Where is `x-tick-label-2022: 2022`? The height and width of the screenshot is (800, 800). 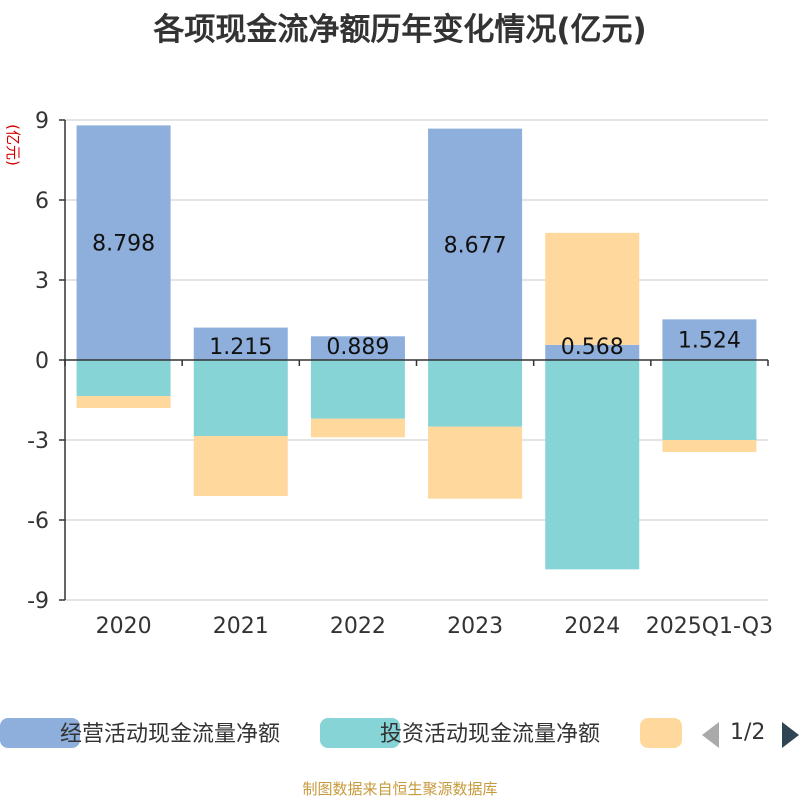 x-tick-label-2022: 2022 is located at coordinates (358, 626).